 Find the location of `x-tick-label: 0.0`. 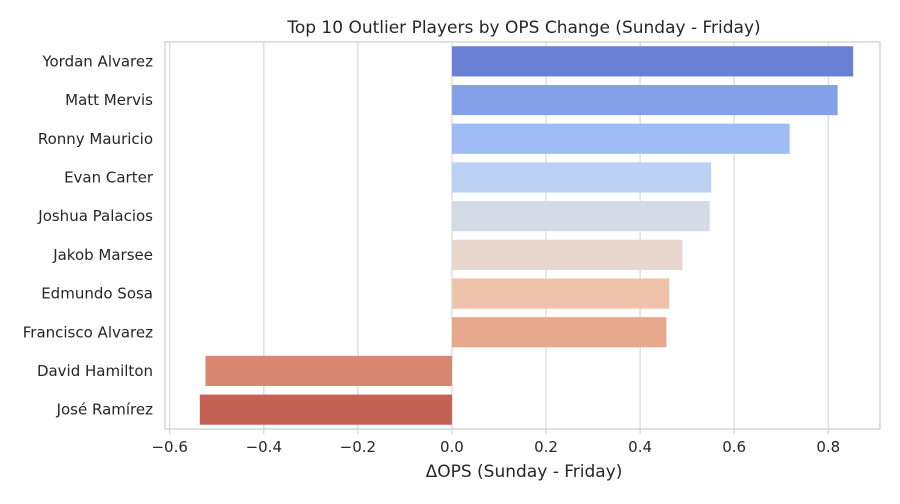

x-tick-label: 0.0 is located at coordinates (452, 447).